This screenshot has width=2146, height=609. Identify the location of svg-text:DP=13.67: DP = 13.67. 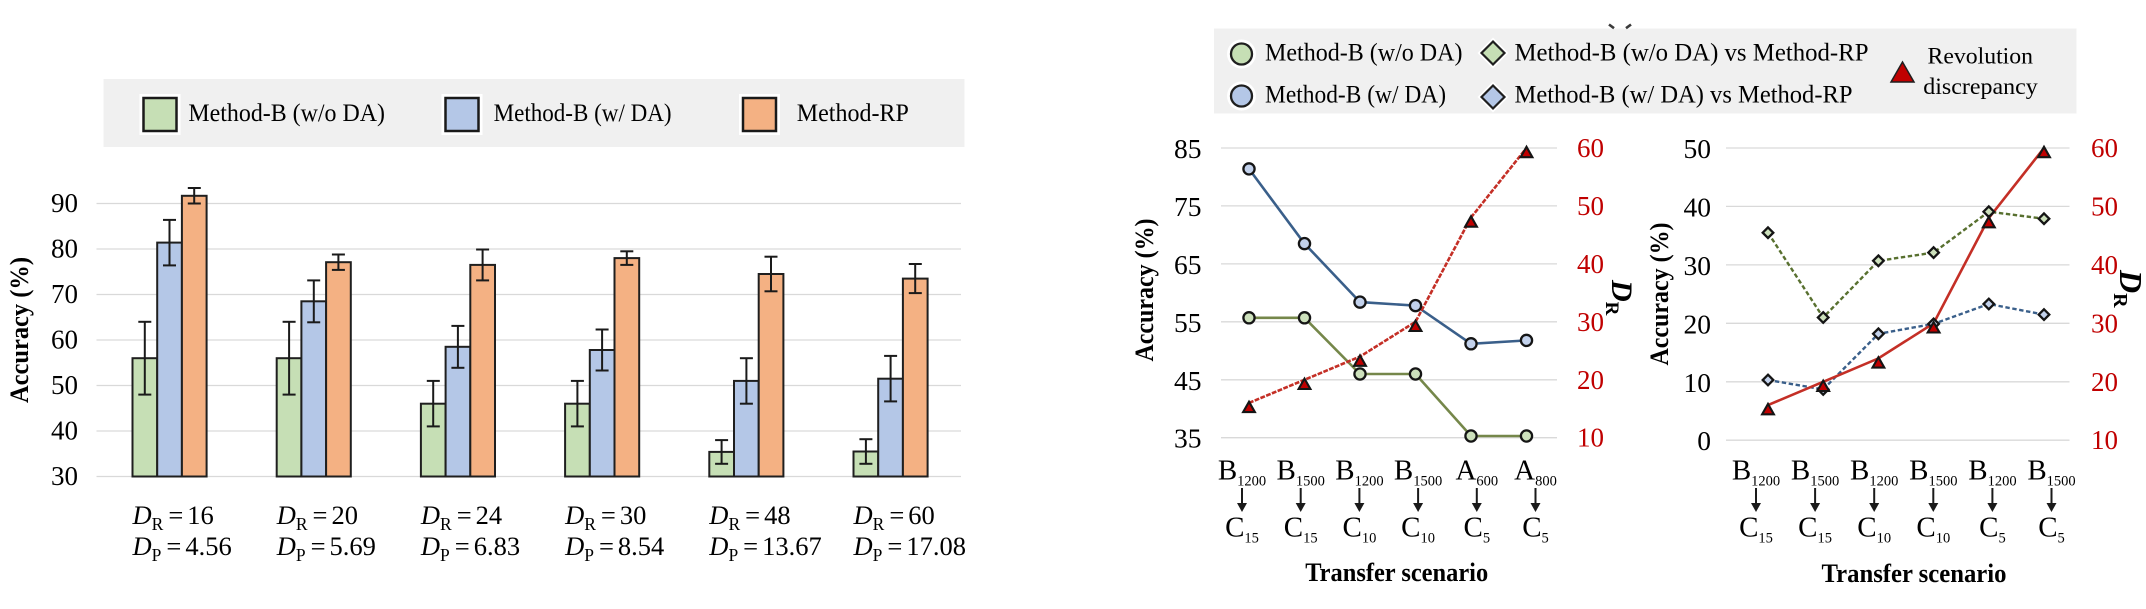
(764, 548).